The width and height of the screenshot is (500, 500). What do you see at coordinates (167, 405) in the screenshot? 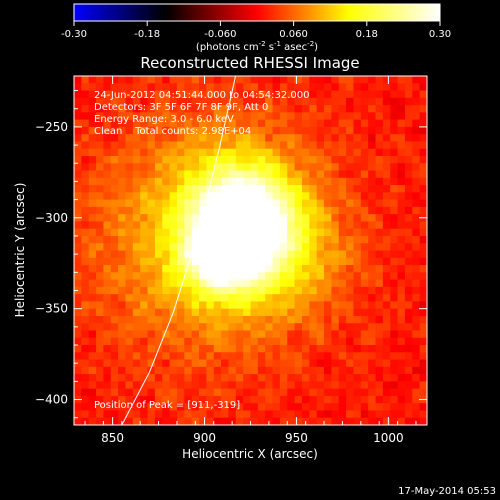
I see `peak-position-label: Position of Peak = [911,-319]` at bounding box center [167, 405].